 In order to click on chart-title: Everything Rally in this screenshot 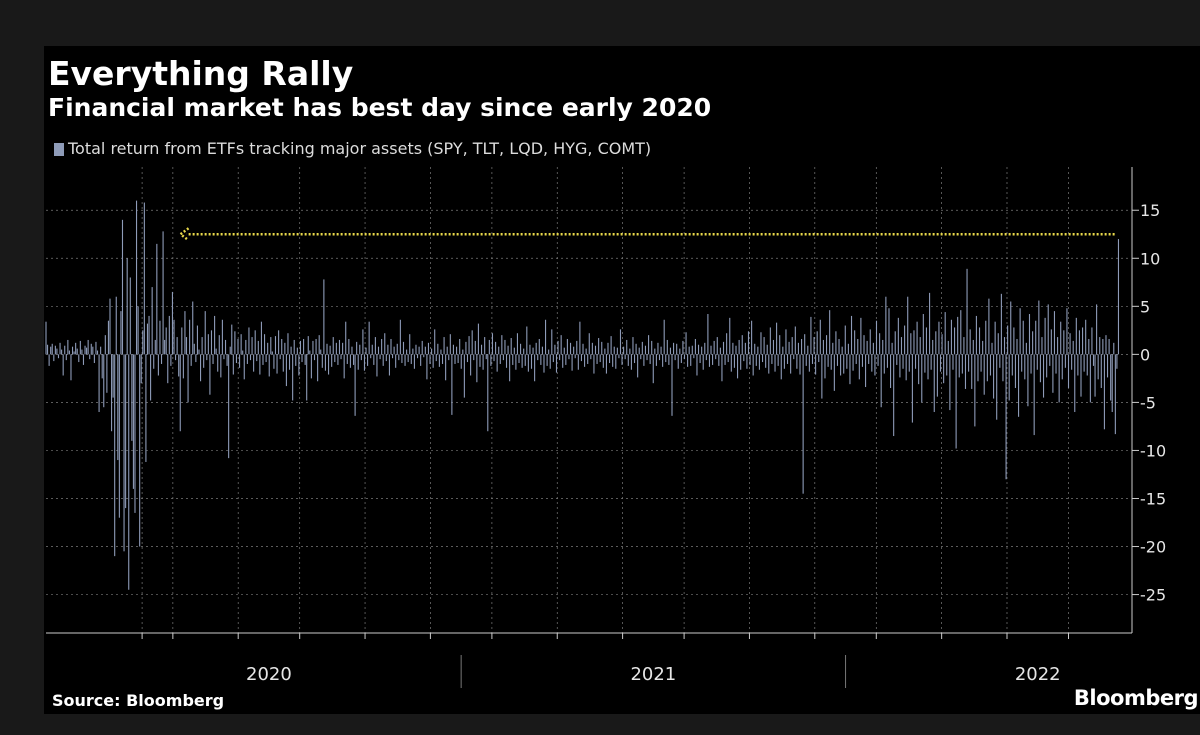, I will do `click(201, 73)`.